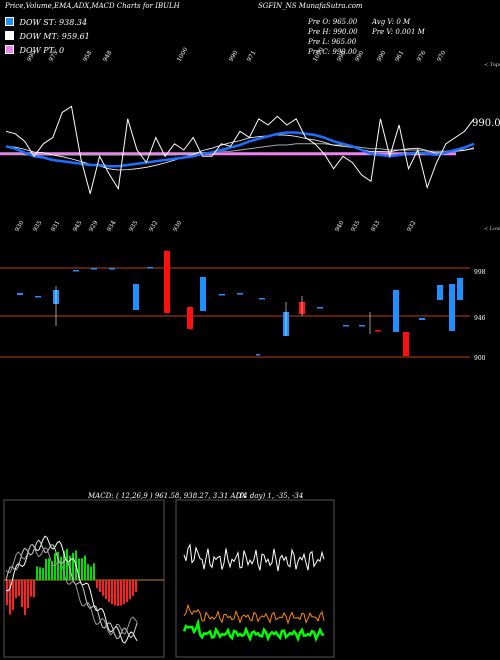 This screenshot has height=660, width=500. What do you see at coordinates (252, 56) in the screenshot?
I see `top-value-label: 971` at bounding box center [252, 56].